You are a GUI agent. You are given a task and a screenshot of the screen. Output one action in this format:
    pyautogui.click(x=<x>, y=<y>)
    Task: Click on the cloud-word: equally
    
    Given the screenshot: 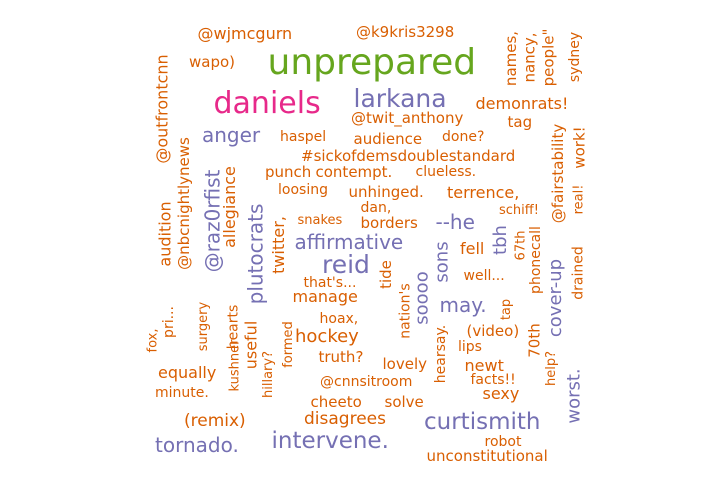 What is the action you would take?
    pyautogui.click(x=187, y=372)
    